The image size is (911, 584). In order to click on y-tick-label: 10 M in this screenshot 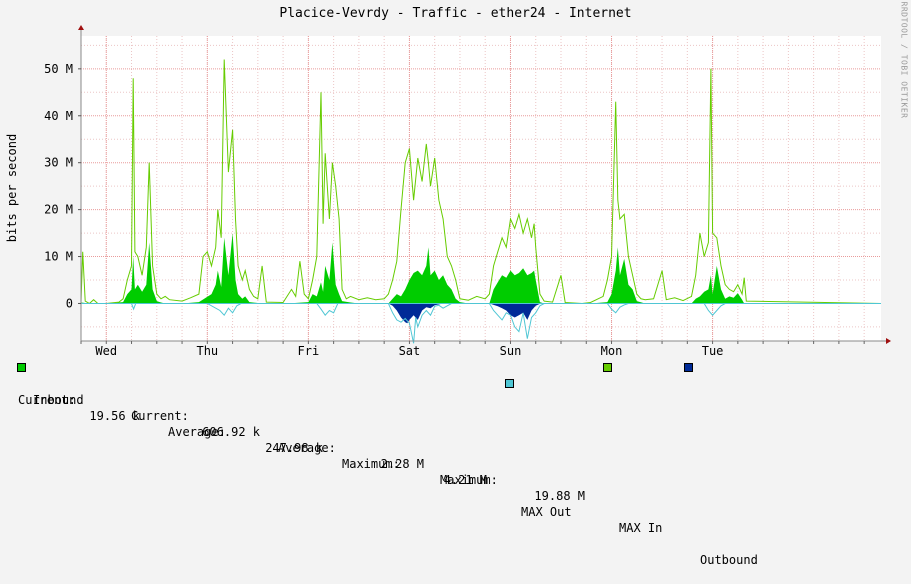, I will do `click(58, 257)`.